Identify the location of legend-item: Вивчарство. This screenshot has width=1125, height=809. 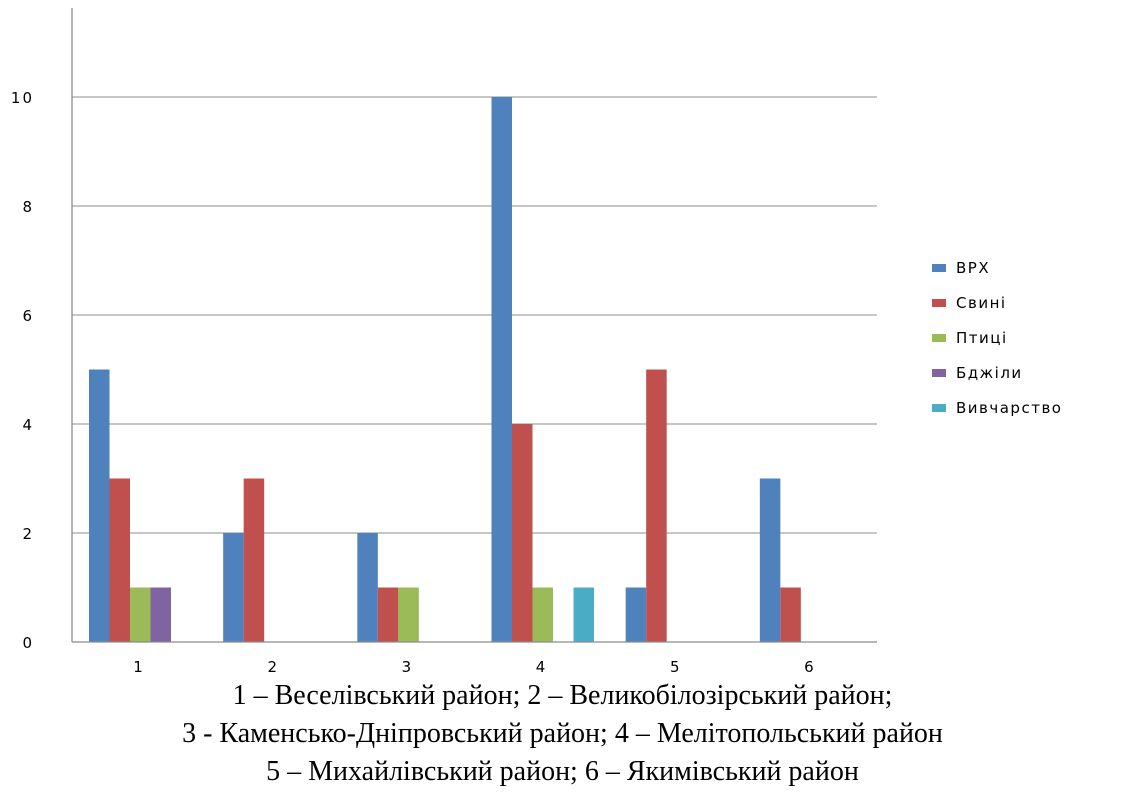
(997, 407).